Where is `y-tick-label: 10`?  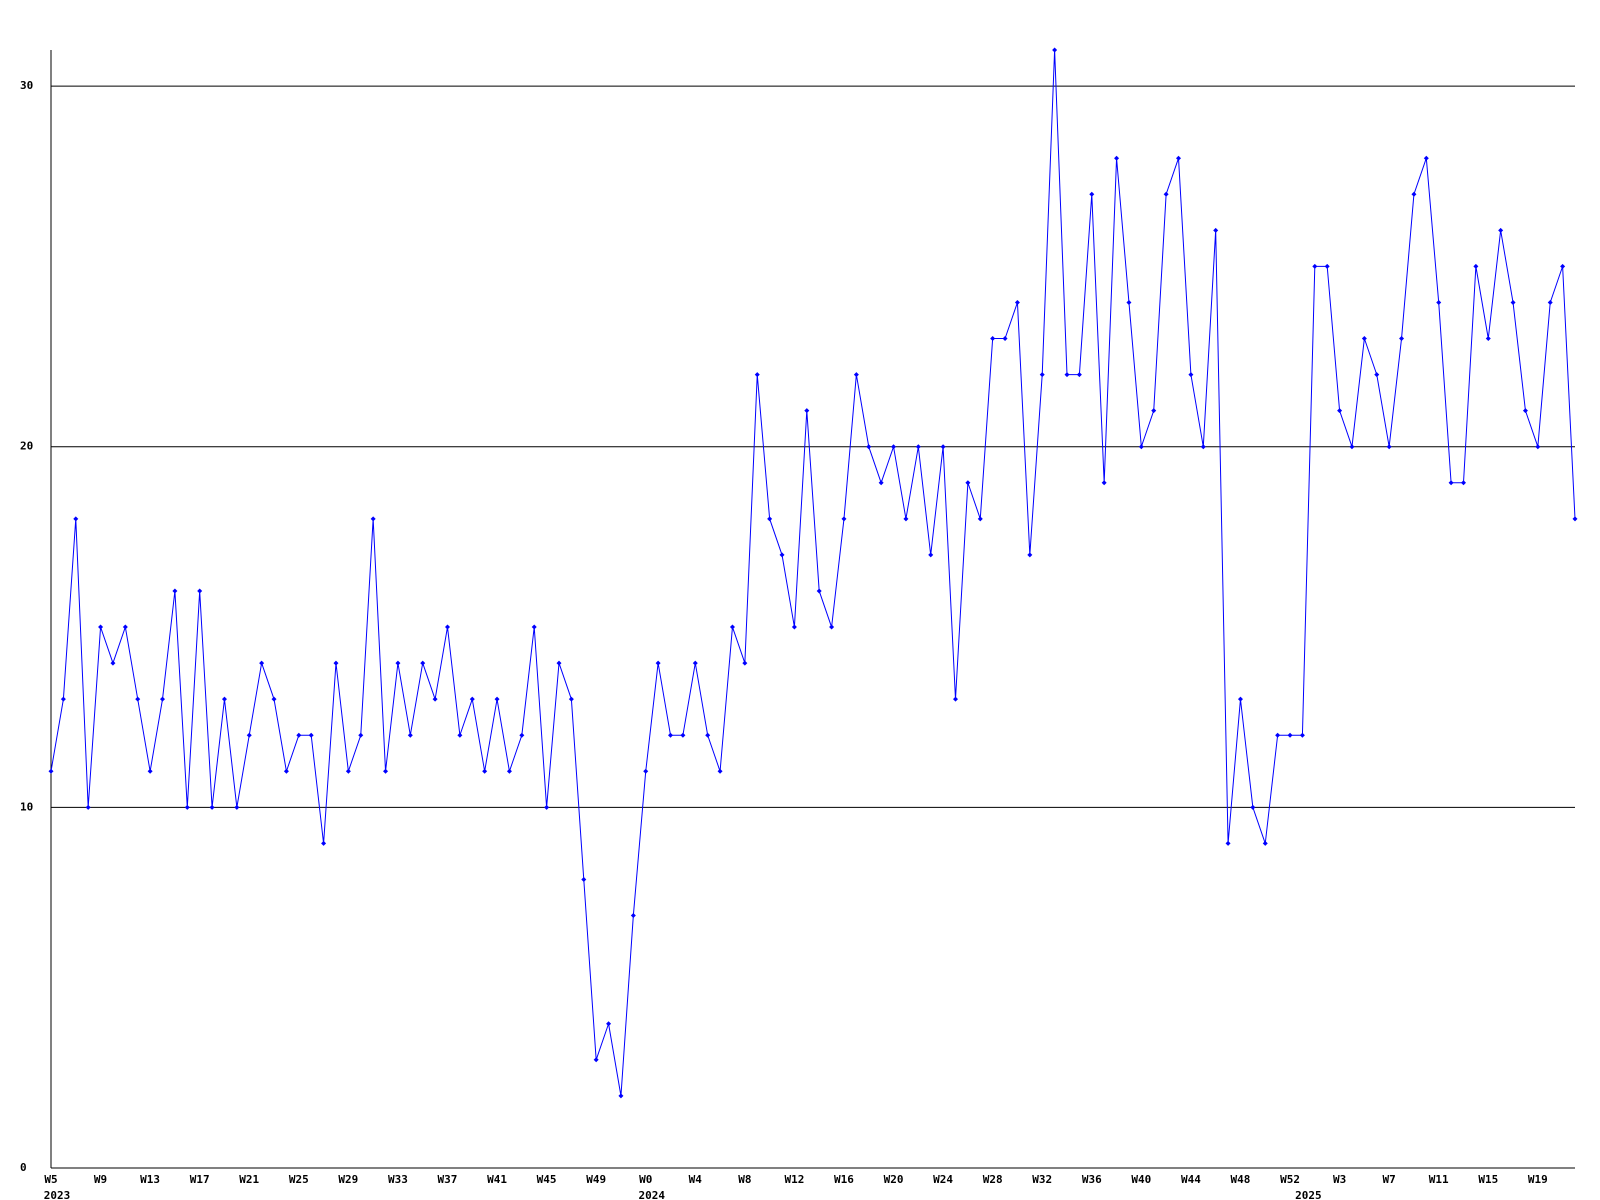
y-tick-label: 10 is located at coordinates (26, 806).